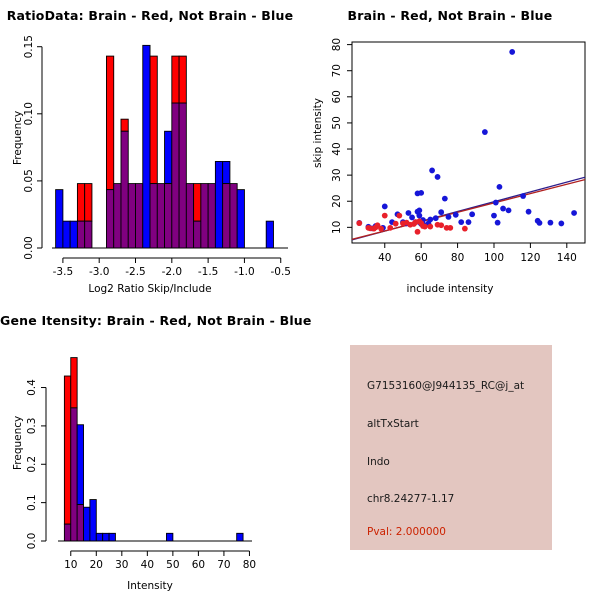 This screenshot has height=600, width=600. Describe the element at coordinates (33, 147) in the screenshot. I see `ratio-y-axis: 0.00 0.05 0.10 0.15` at that location.